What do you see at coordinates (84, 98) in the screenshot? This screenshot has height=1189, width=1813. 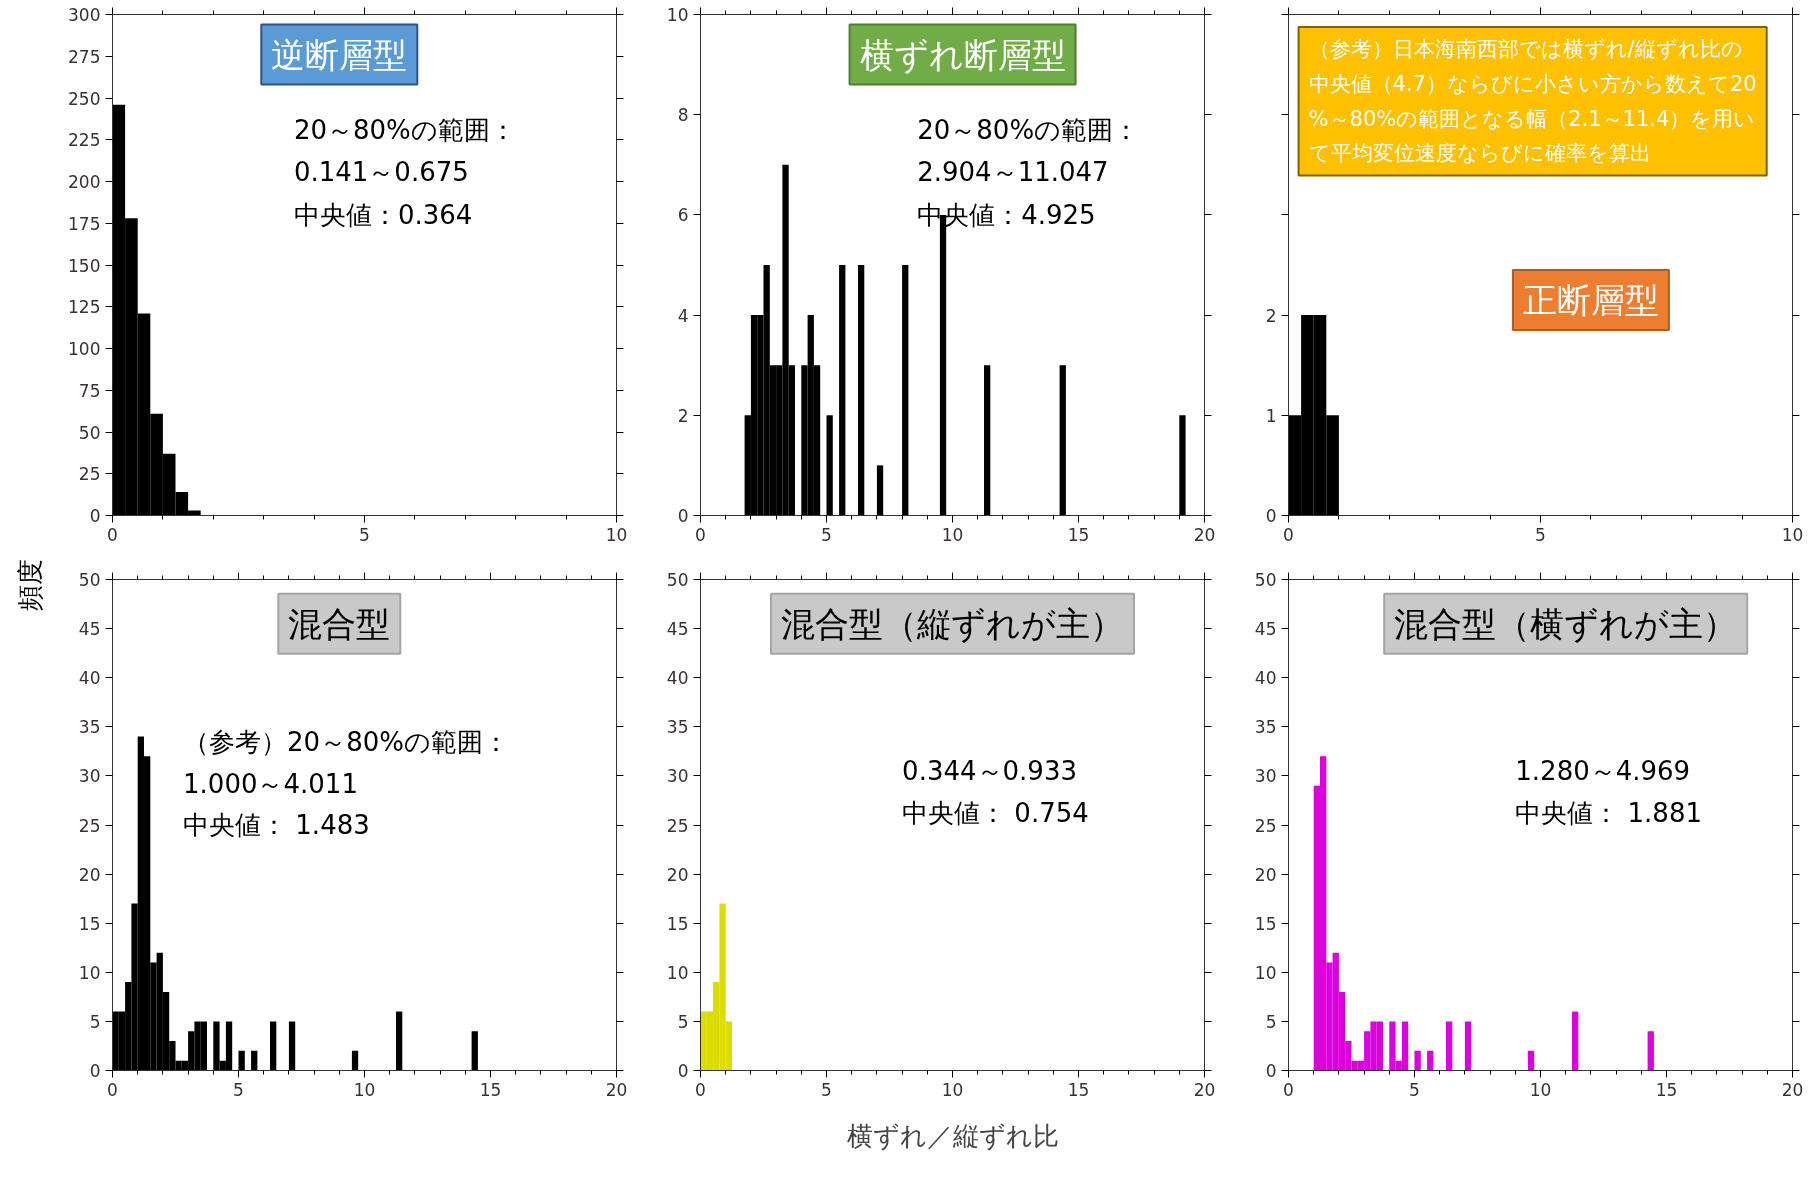 I see `y-tick-label: 250` at bounding box center [84, 98].